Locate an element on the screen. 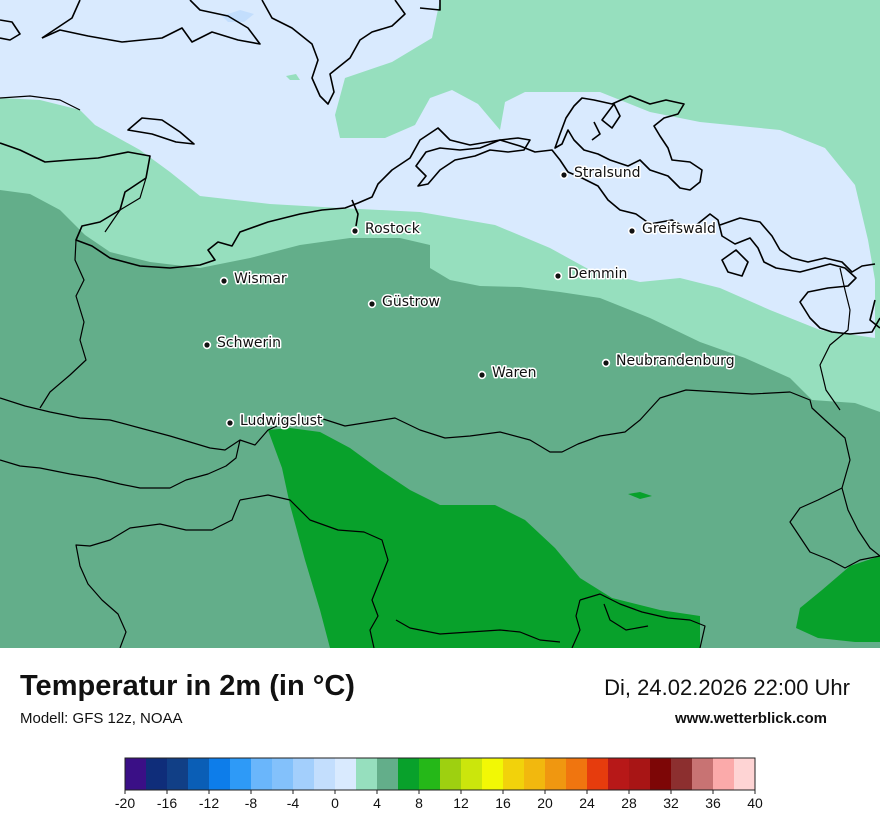  model-info: Modell: GFS 12z, NOAA is located at coordinates (101, 718).